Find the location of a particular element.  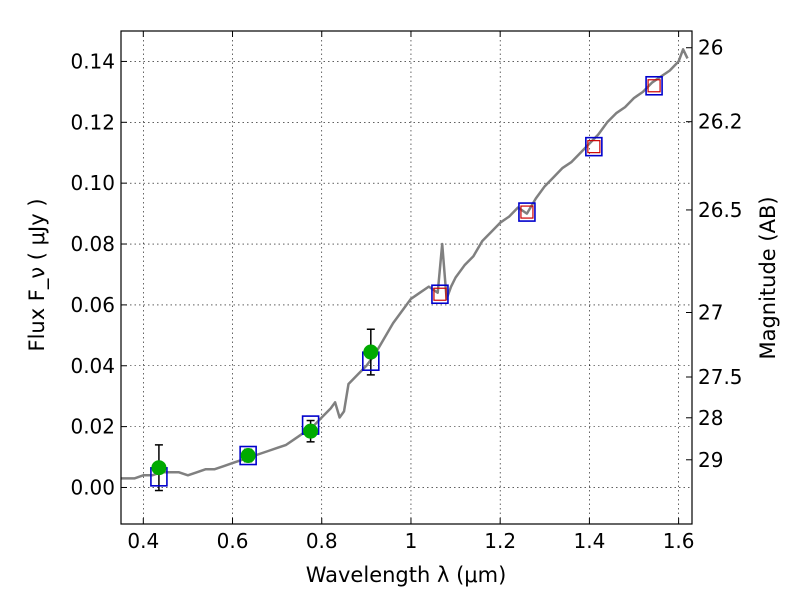

x-tick-label: 1.2 is located at coordinates (500, 541).